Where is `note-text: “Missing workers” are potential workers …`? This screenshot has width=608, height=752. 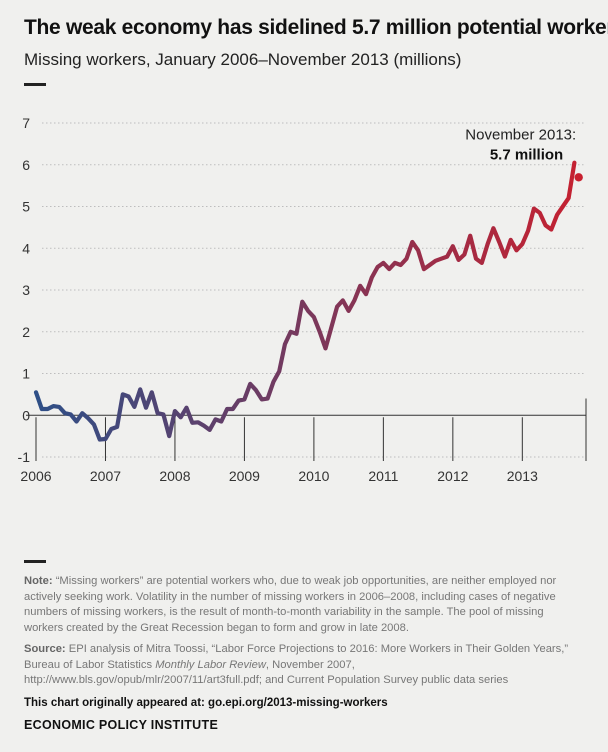
note-text: “Missing workers” are potential workers … is located at coordinates (290, 604).